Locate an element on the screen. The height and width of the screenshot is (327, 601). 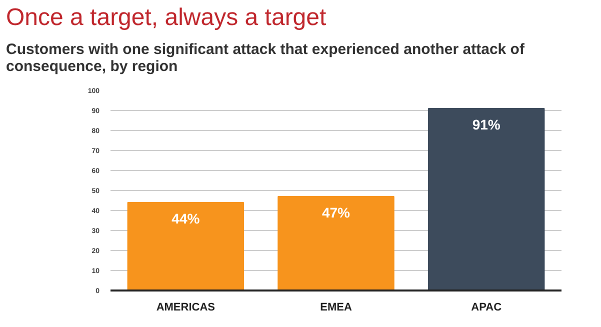
x-tick-label: EMEA is located at coordinates (336, 308).